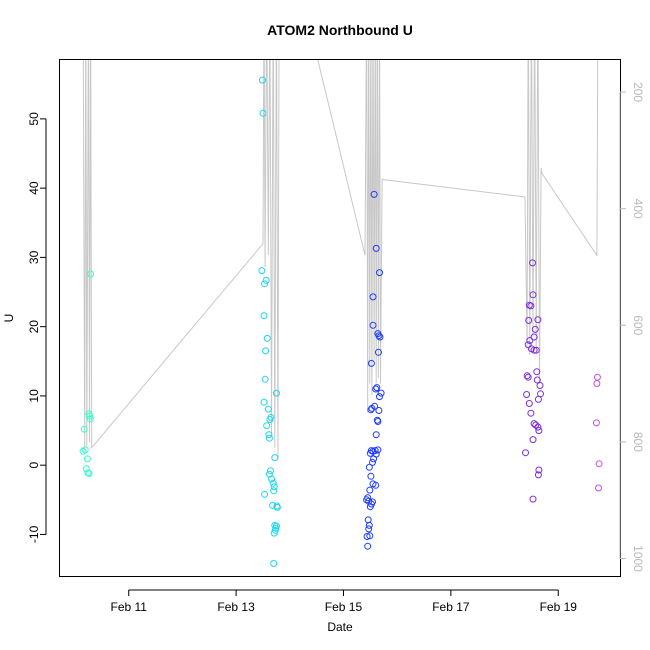 The image size is (650, 650). What do you see at coordinates (638, 442) in the screenshot?
I see `y2-tick-label: 800` at bounding box center [638, 442].